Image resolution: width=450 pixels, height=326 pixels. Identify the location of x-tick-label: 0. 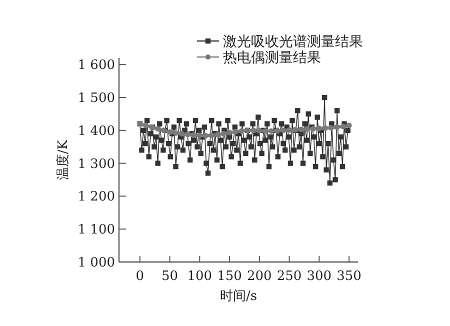
(140, 276).